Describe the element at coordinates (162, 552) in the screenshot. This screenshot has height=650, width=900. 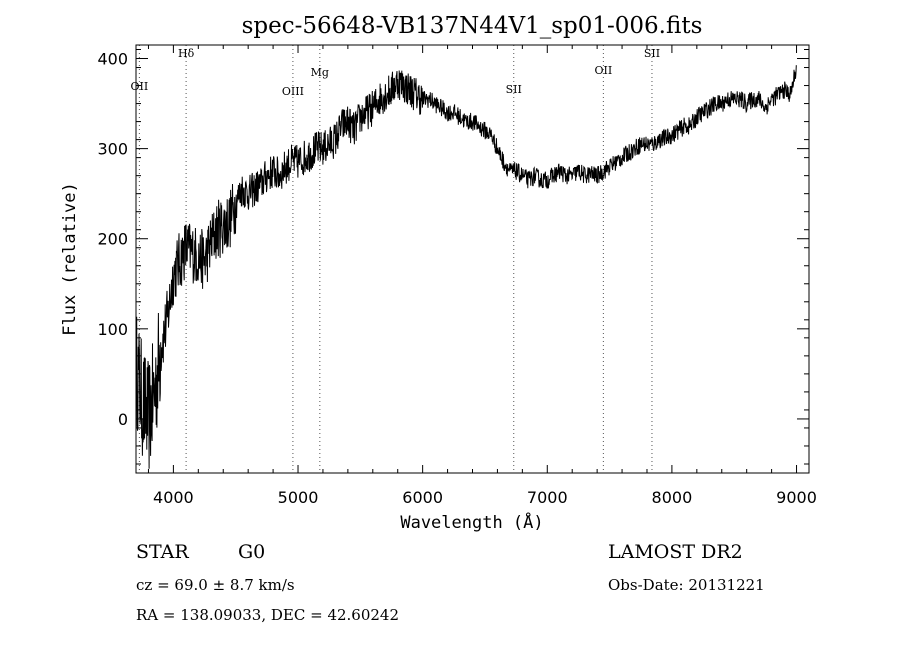
I see `object-class: STAR` at that location.